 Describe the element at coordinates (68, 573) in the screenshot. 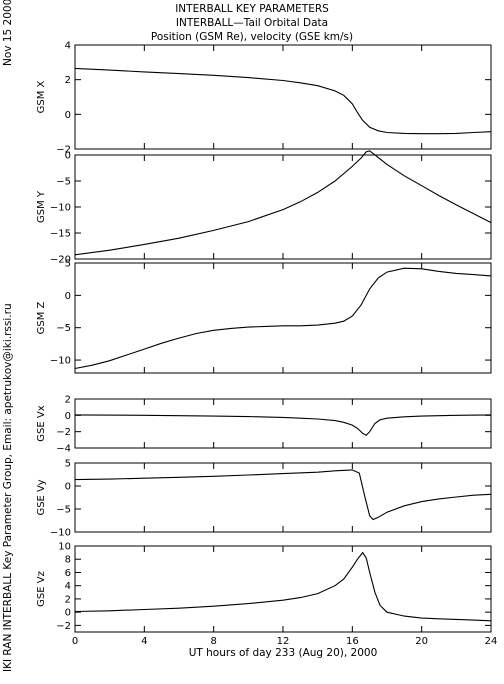

I see `y-tick-label: 6` at that location.